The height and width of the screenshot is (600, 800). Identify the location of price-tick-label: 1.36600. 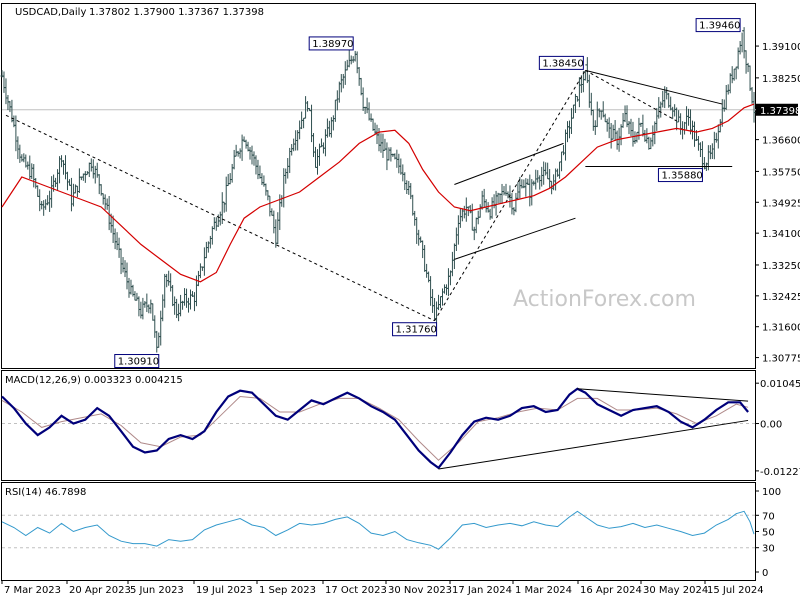
(781, 141).